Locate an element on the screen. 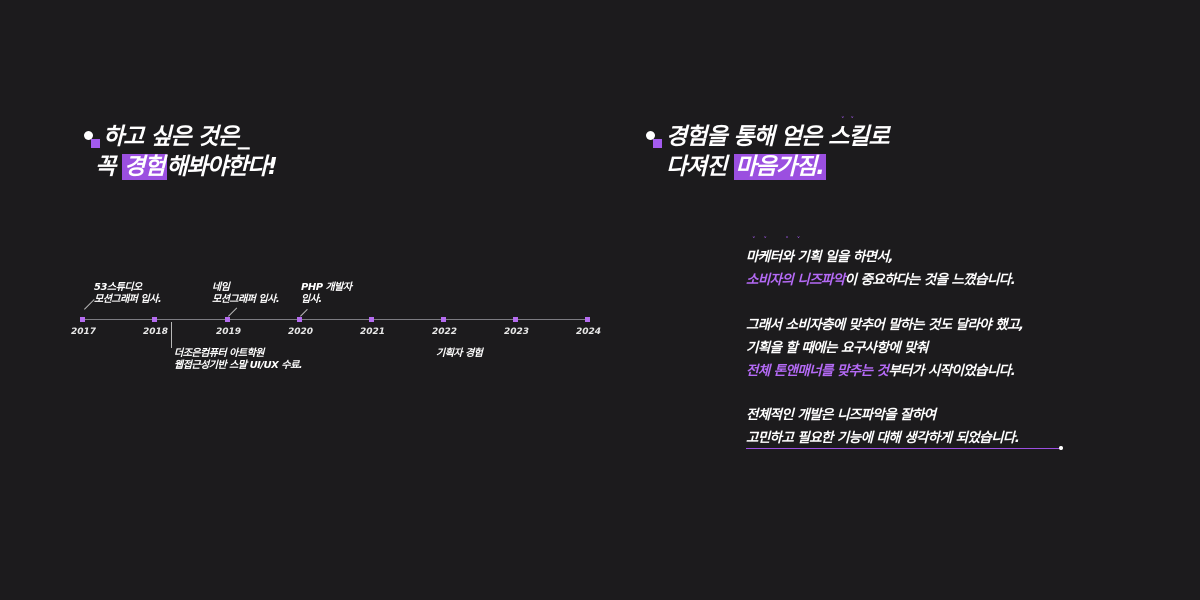 Image resolution: width=1200 pixels, height=600 pixels. event-naver-line2: 모션그래퍼 입사. is located at coordinates (246, 299).